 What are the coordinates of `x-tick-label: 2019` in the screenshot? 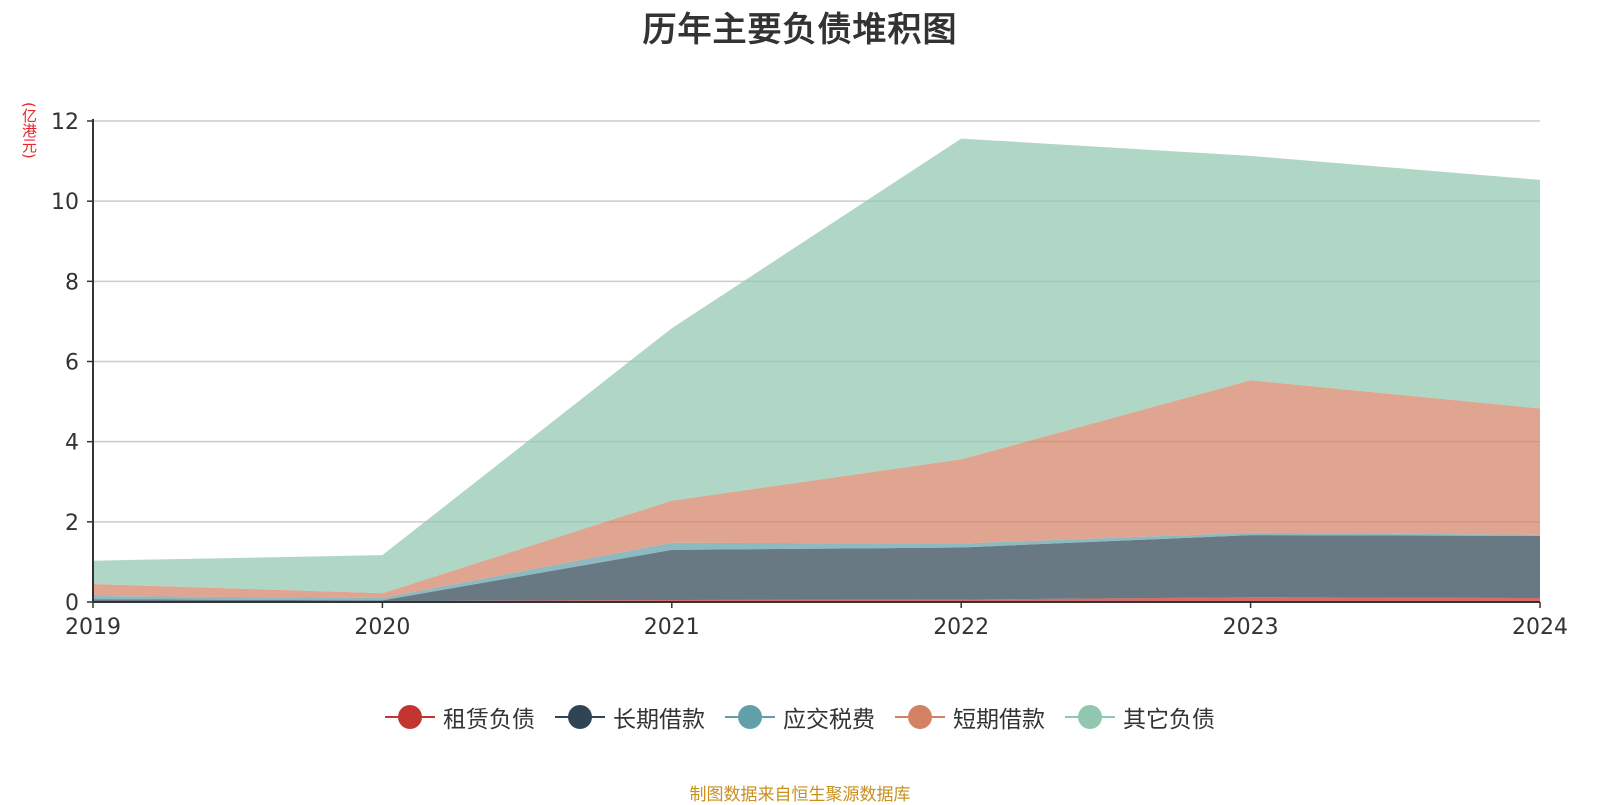 It's located at (93, 627).